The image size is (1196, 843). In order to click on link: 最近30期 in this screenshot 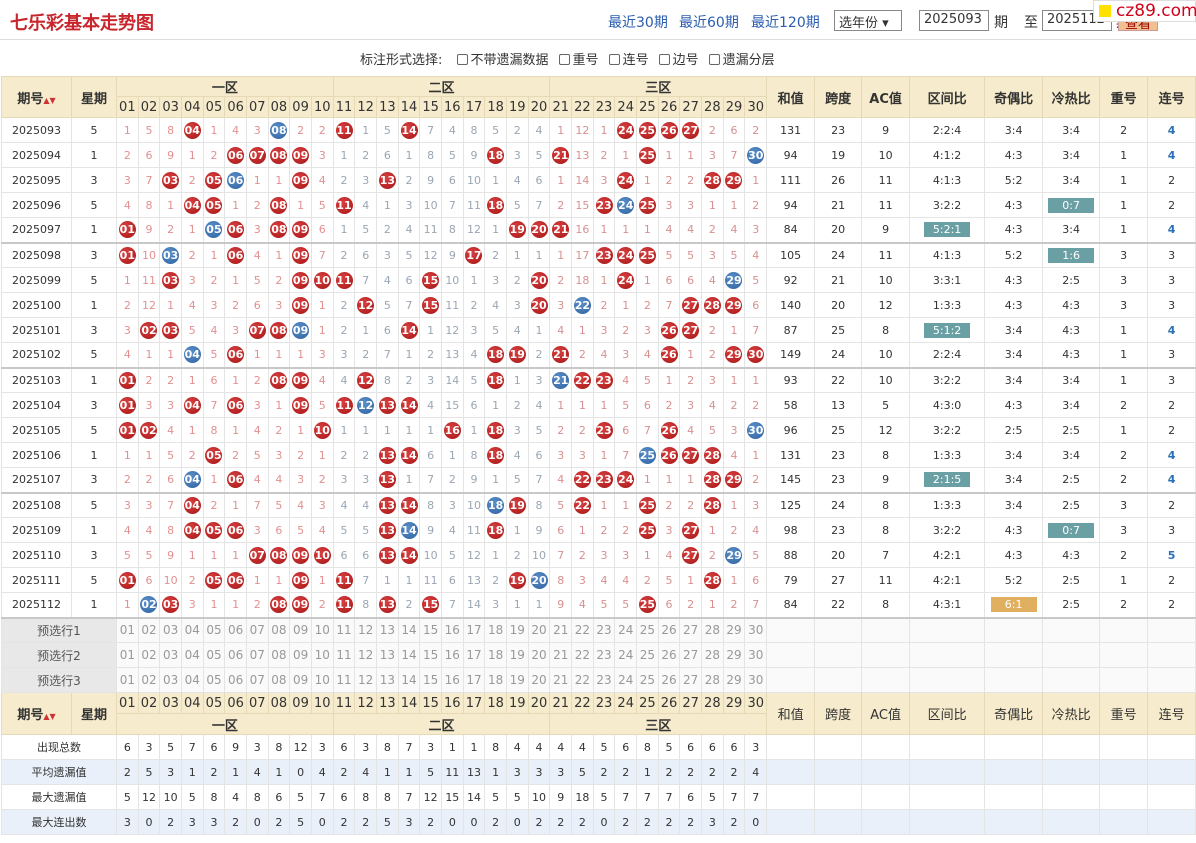, I will do `click(638, 23)`.